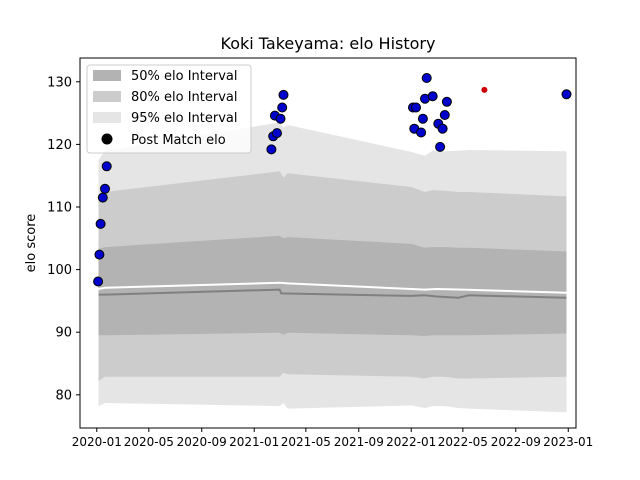  Describe the element at coordinates (63, 333) in the screenshot. I see `y-tick-label: 90` at that location.